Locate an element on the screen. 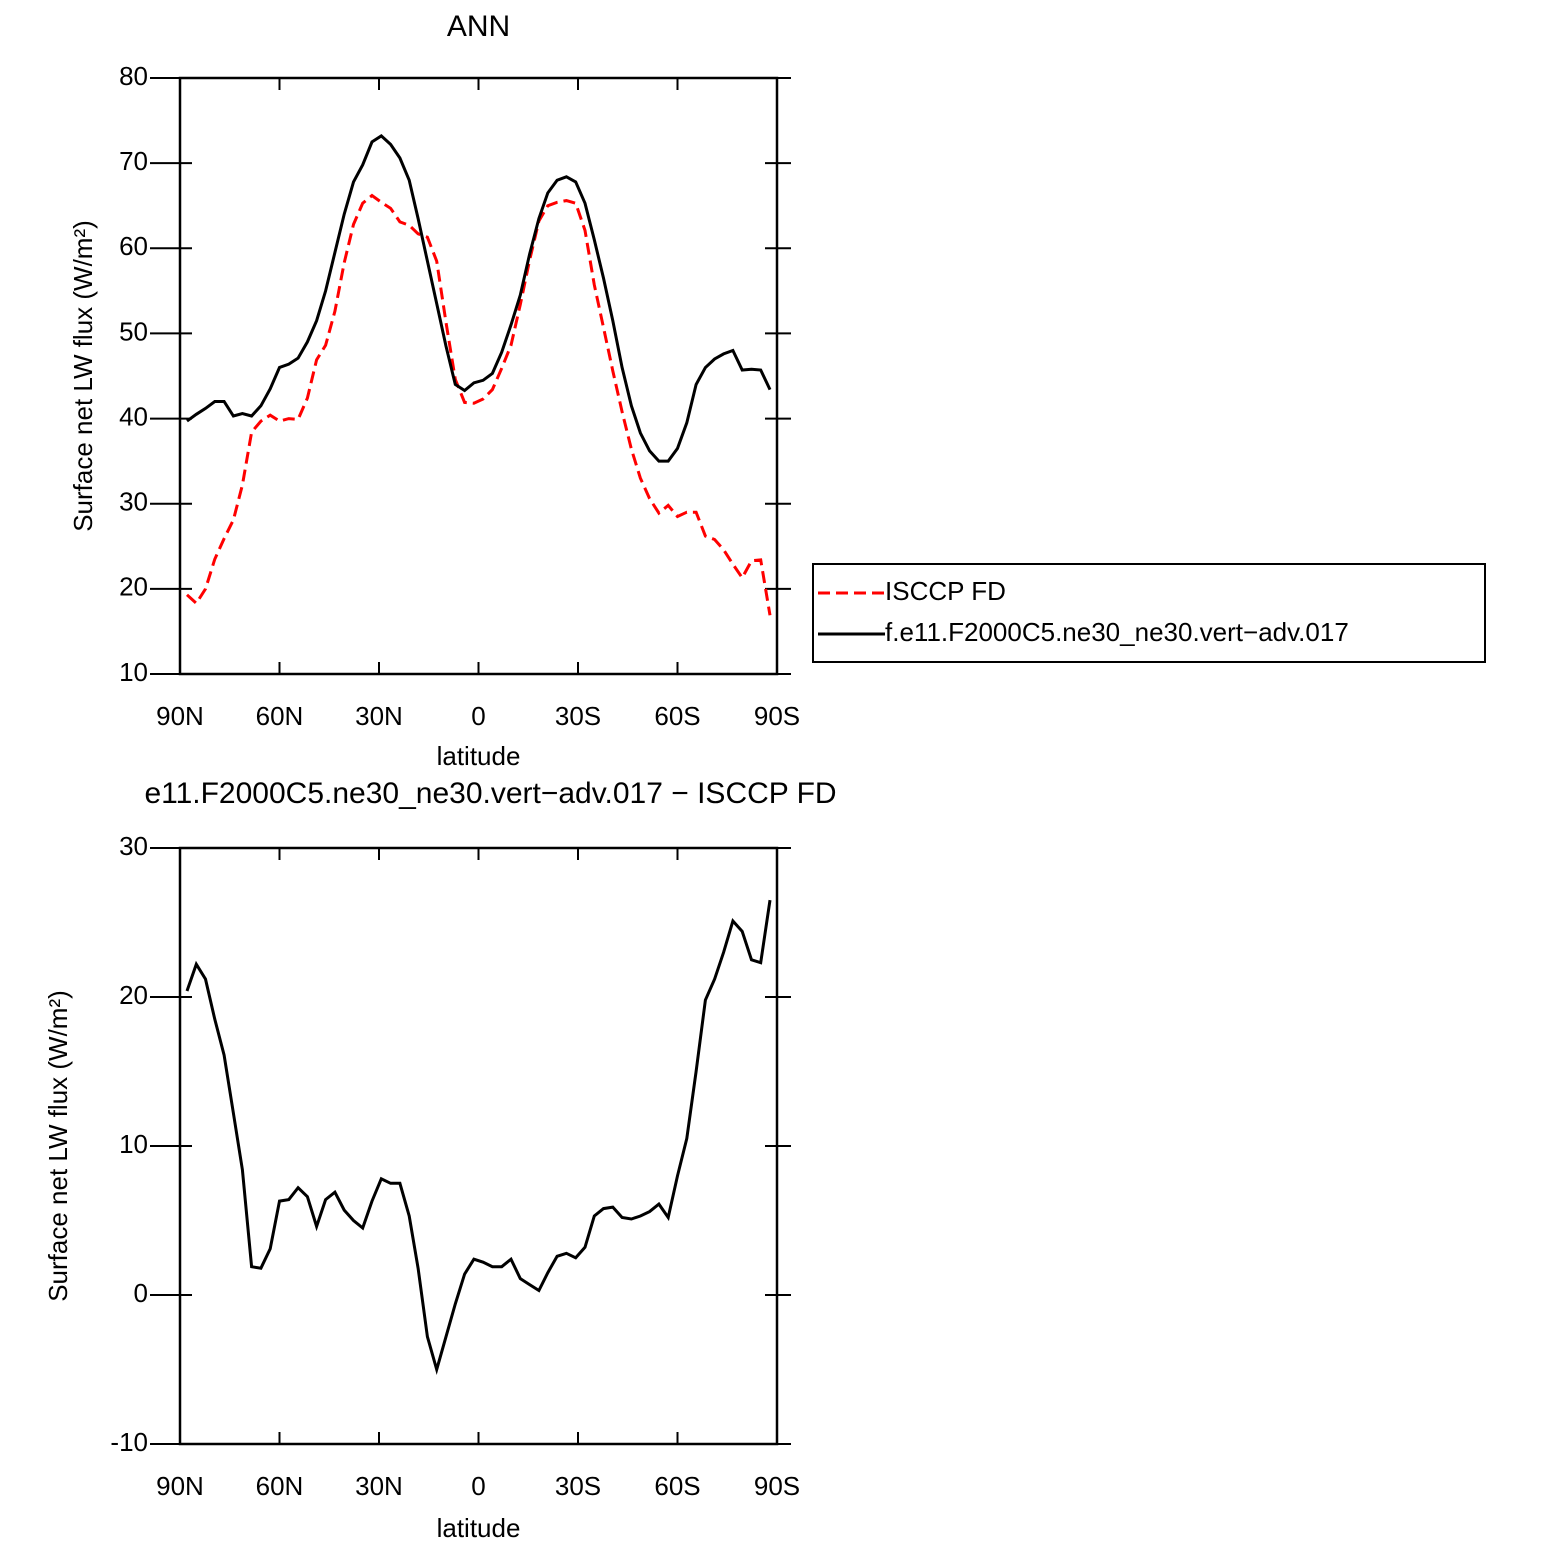 Image resolution: width=1553 pixels, height=1553 pixels. y-tick-label: 80 is located at coordinates (133, 76).